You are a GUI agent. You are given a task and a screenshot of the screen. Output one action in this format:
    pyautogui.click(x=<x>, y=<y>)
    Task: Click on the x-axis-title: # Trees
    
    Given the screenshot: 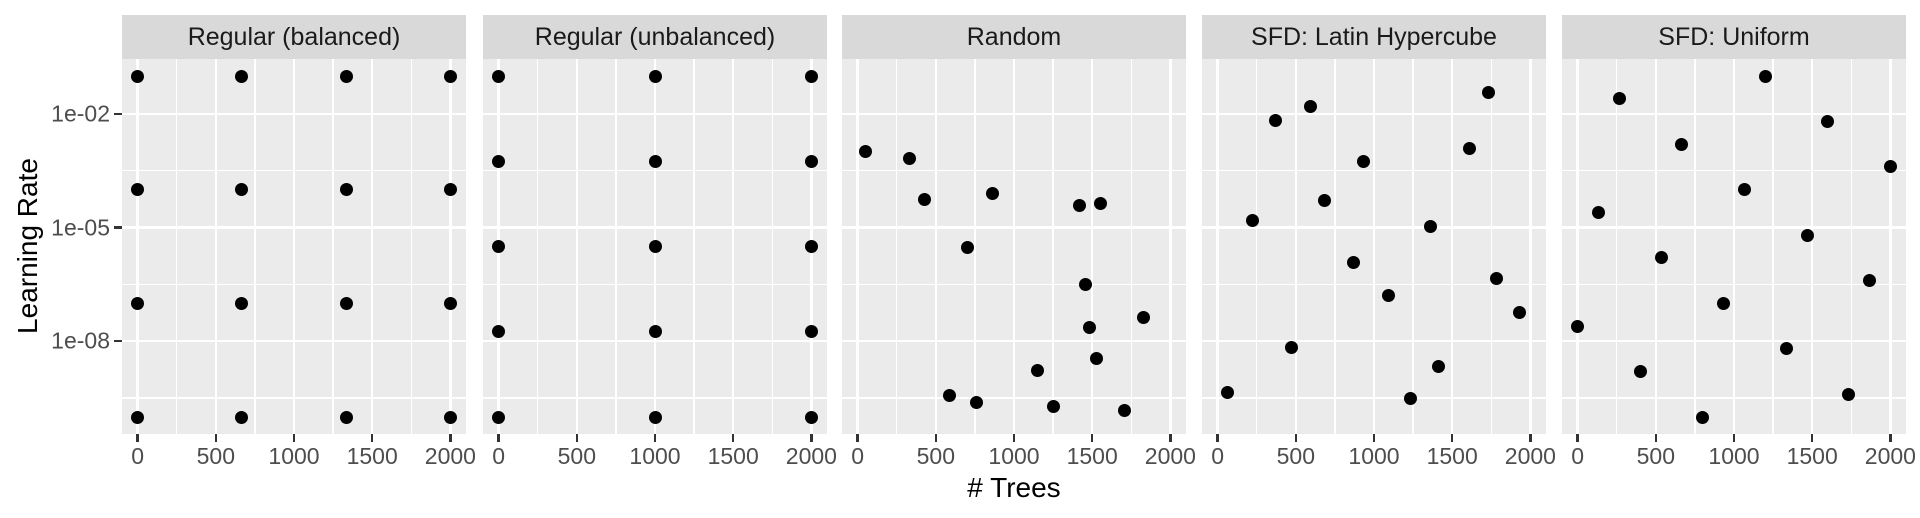 What is the action you would take?
    pyautogui.click(x=1014, y=487)
    